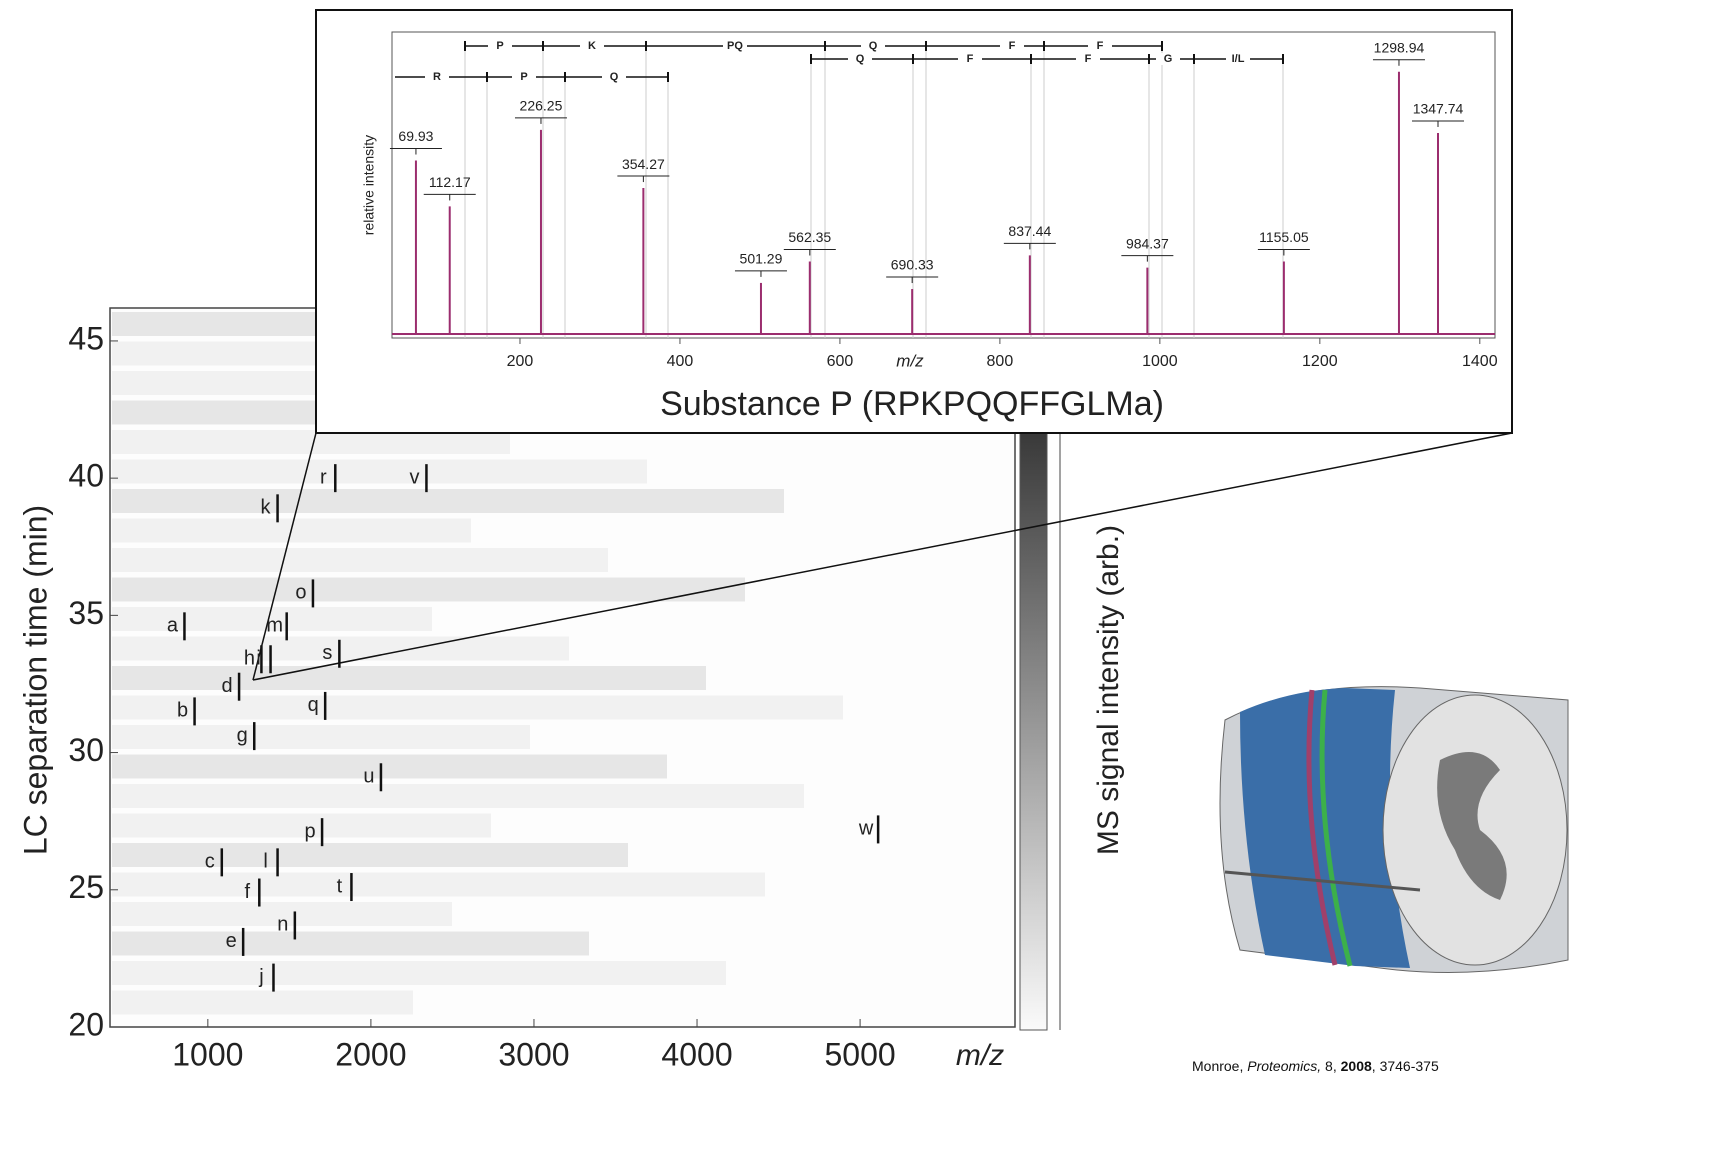 The width and height of the screenshot is (1711, 1171). What do you see at coordinates (1480, 361) in the screenshot?
I see `x-tick-label: 1400` at bounding box center [1480, 361].